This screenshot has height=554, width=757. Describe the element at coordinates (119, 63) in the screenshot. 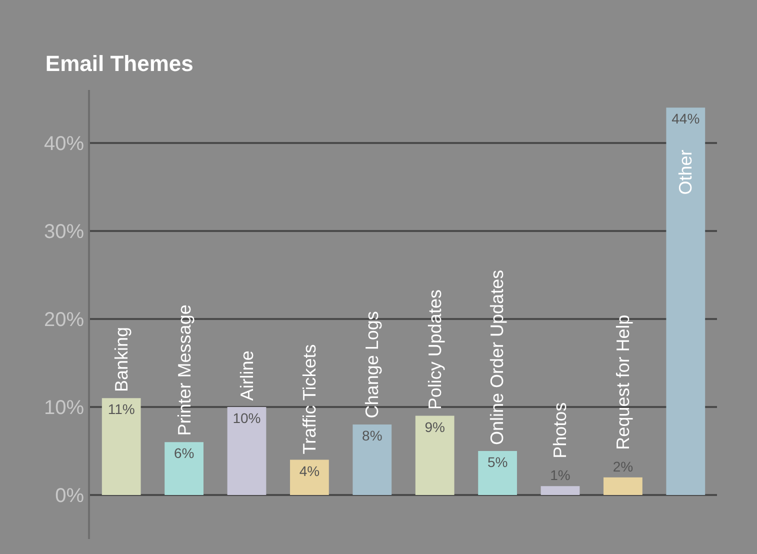

I see `chart-title: Email Themes` at that location.